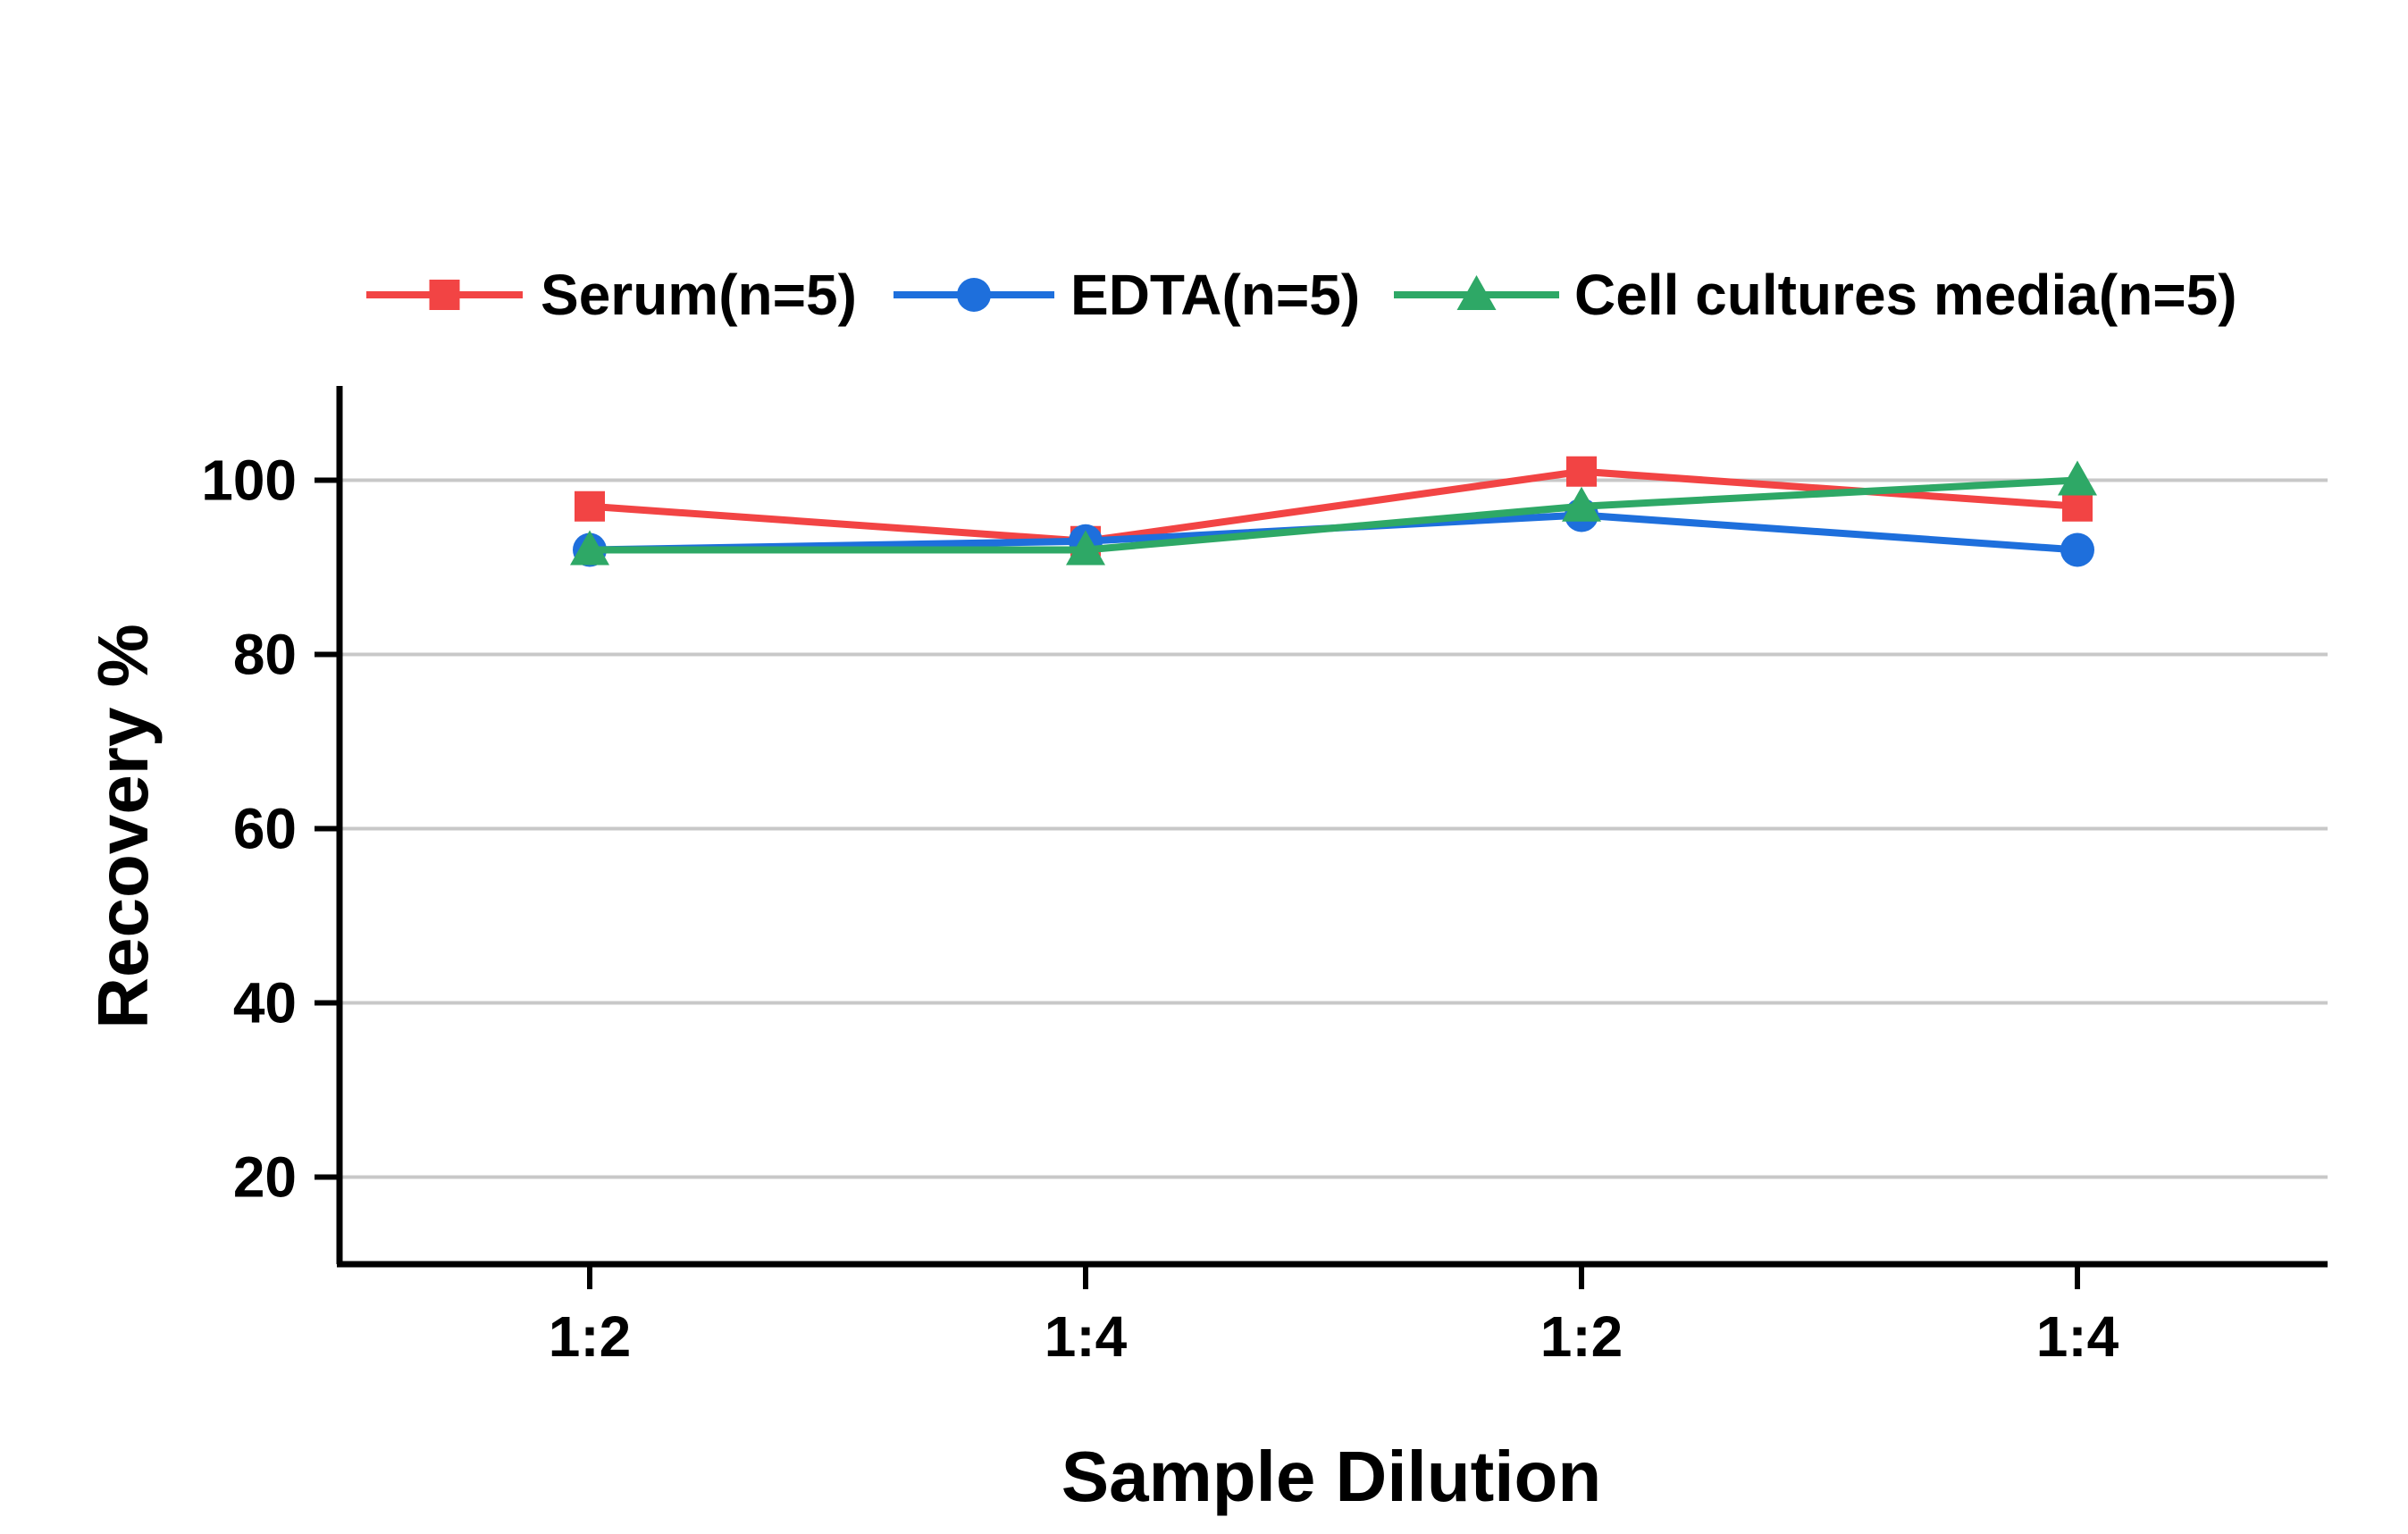 The width and height of the screenshot is (2408, 1534). What do you see at coordinates (265, 1003) in the screenshot?
I see `y-tick-label: 40` at bounding box center [265, 1003].